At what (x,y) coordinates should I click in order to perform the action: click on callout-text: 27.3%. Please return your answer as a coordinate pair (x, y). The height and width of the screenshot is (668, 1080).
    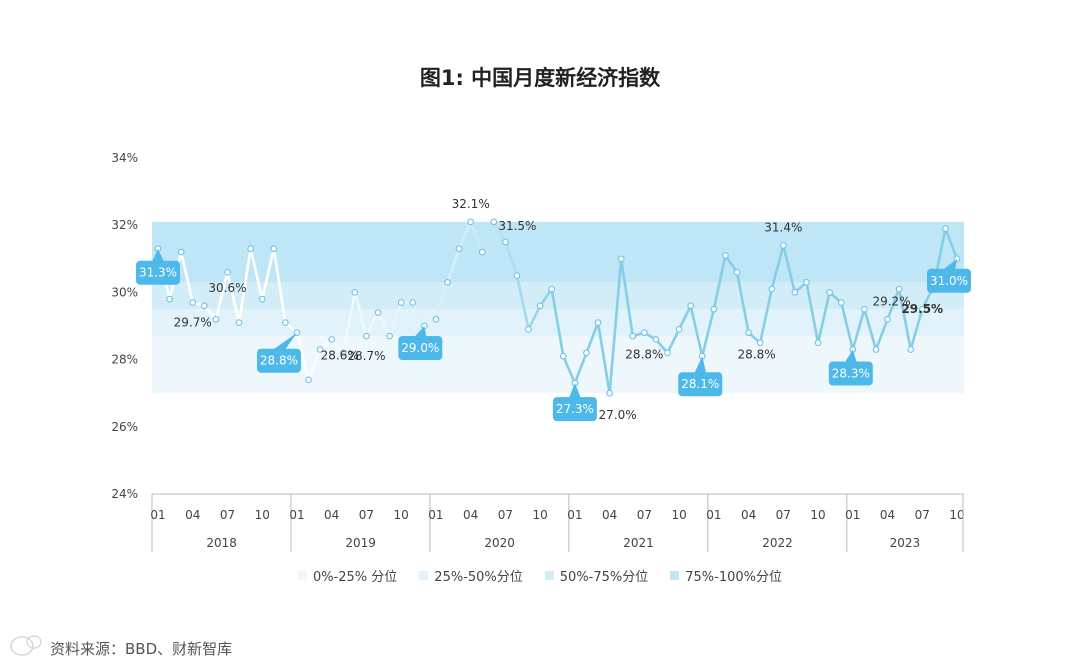
    Looking at the image, I should click on (575, 409).